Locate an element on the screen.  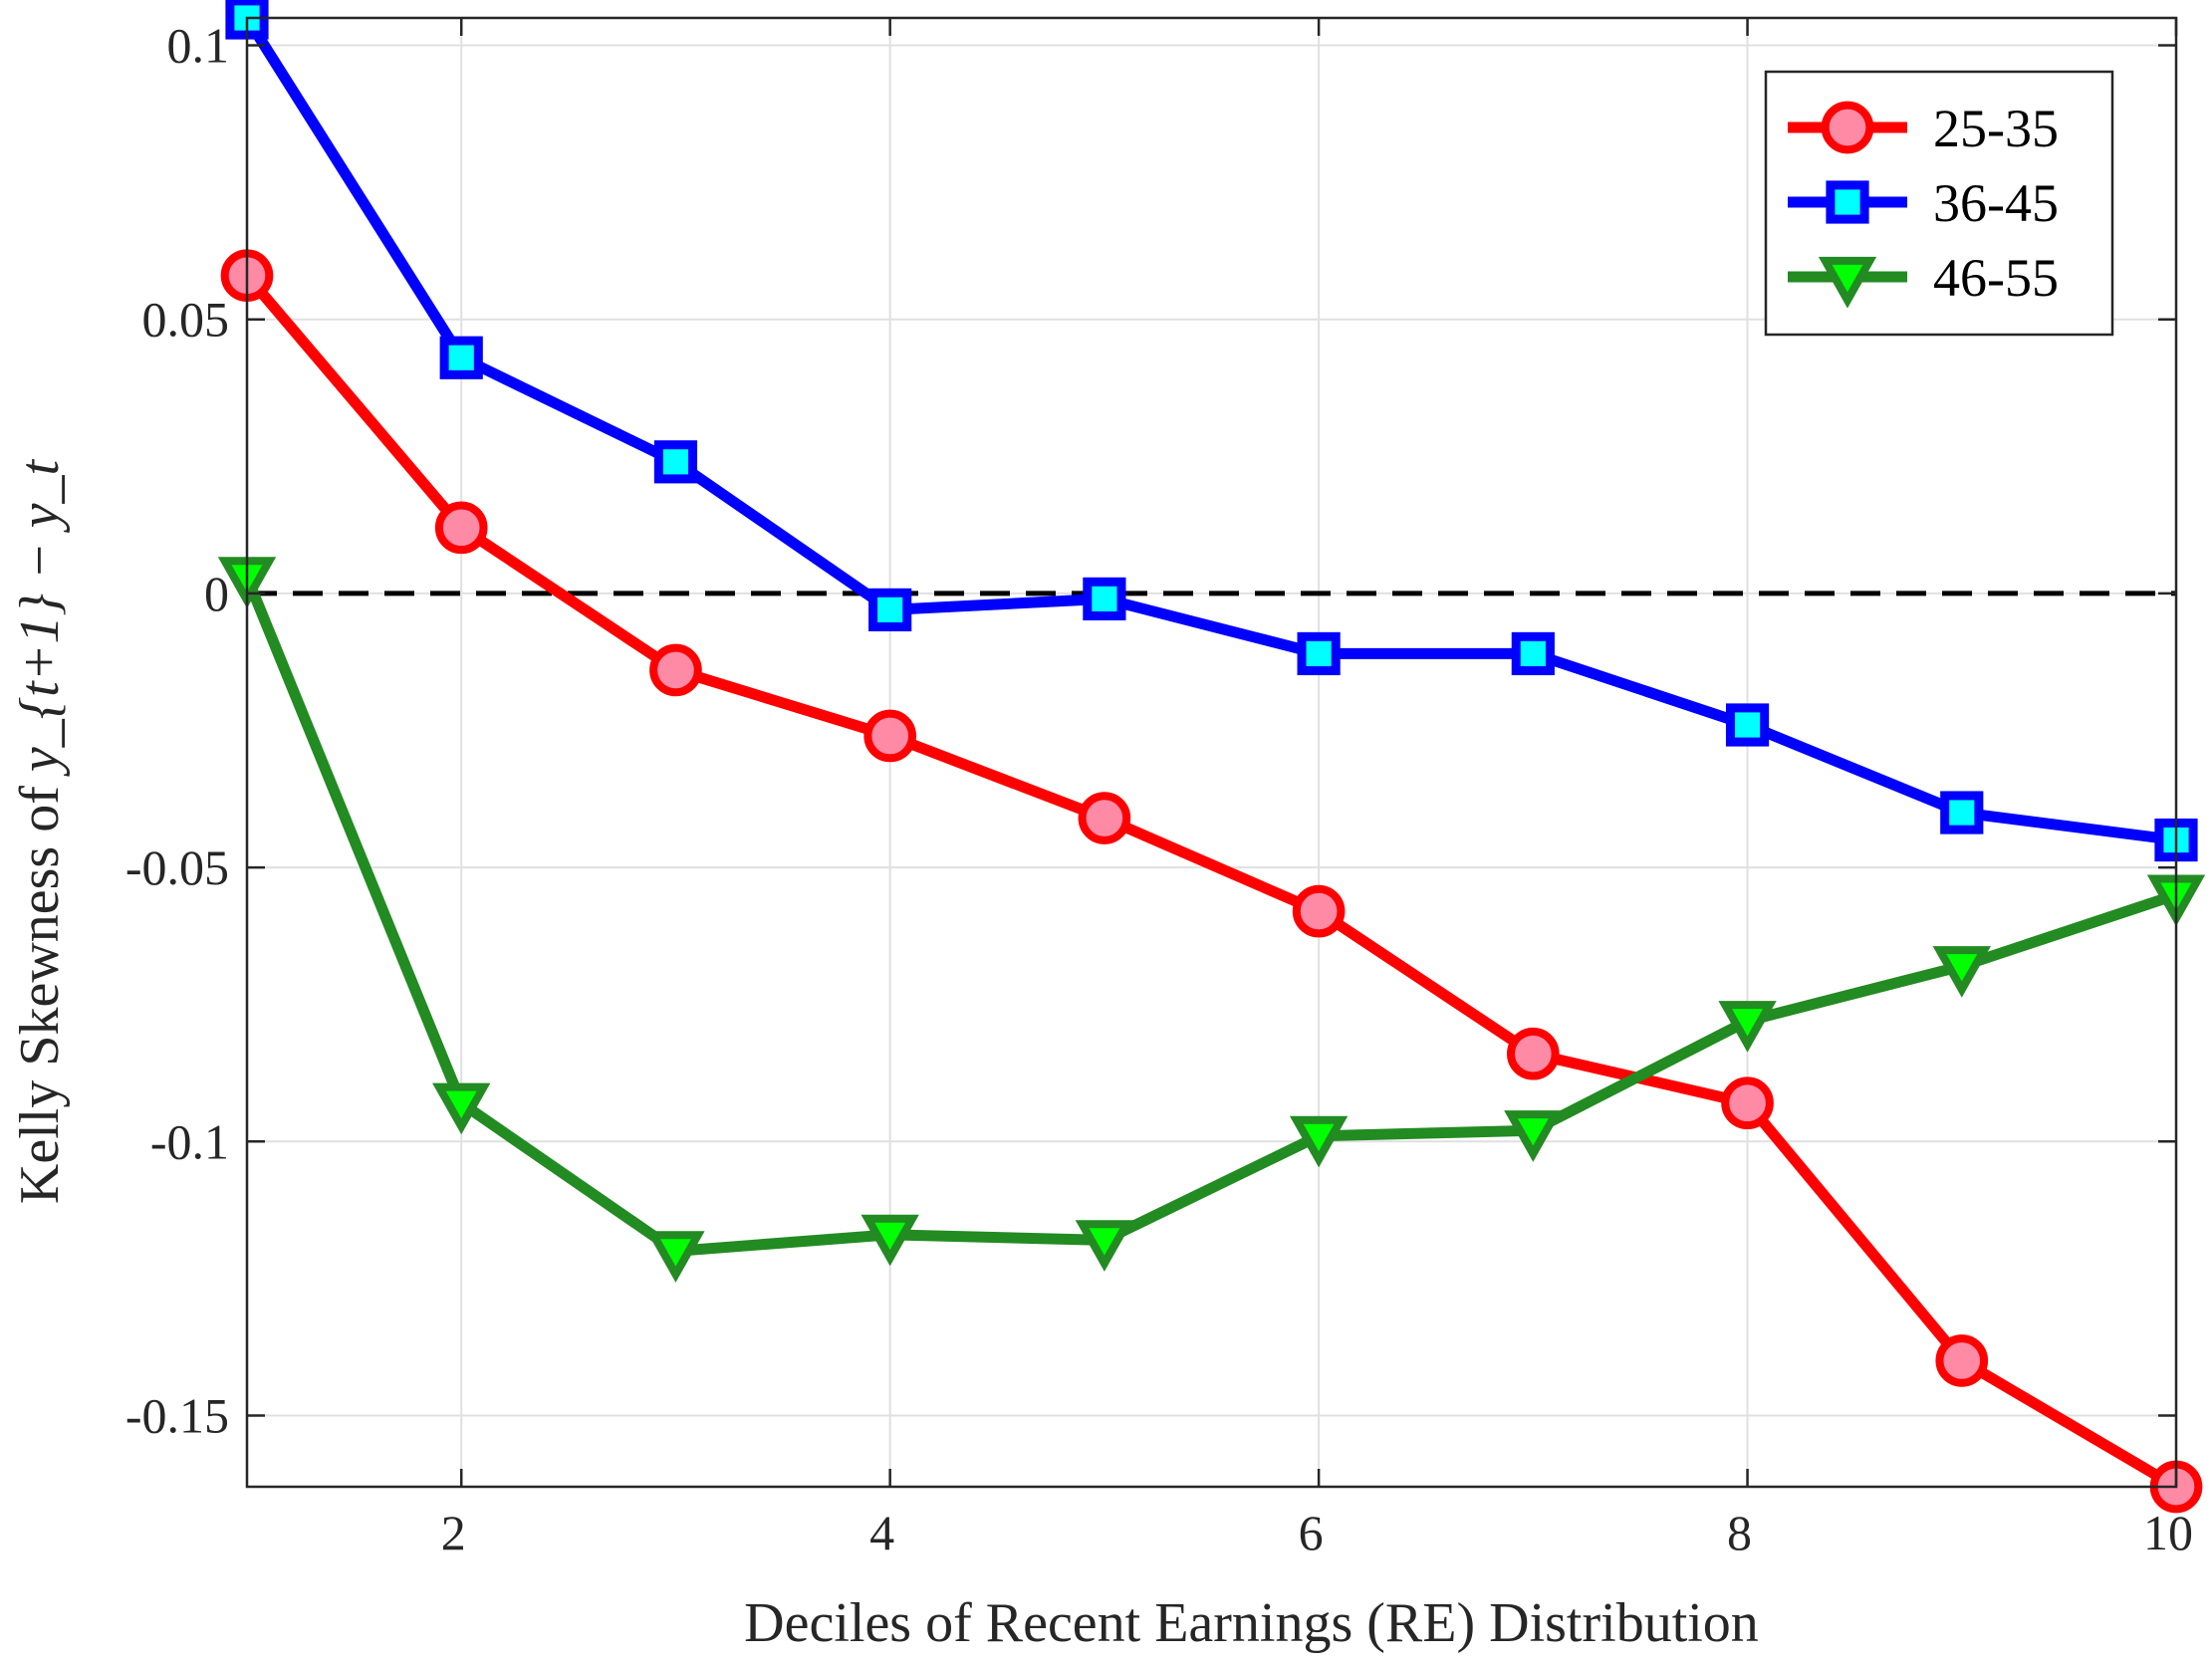
legend: 25-35 36-45 46-55 is located at coordinates (1939, 204).